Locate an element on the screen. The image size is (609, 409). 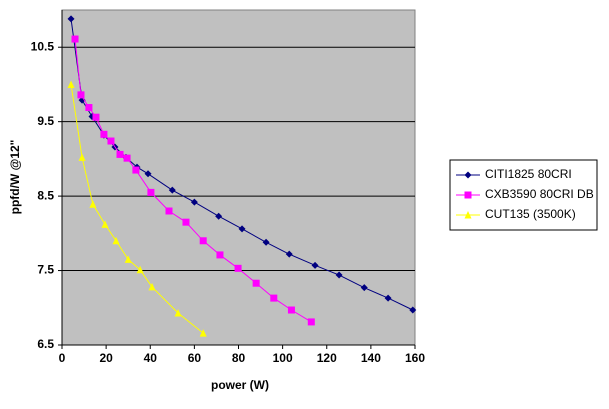
series-line is located at coordinates (137, 209).